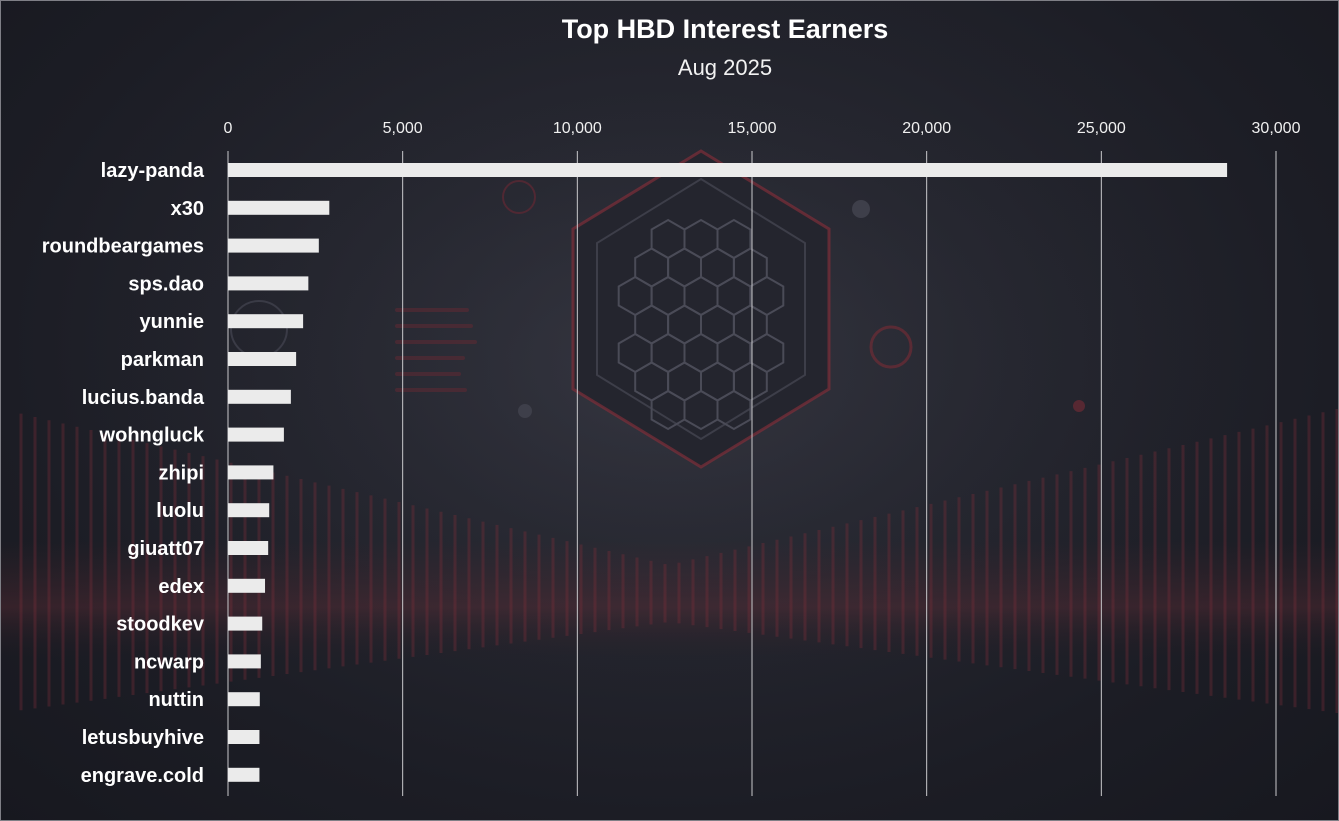 This screenshot has width=1339, height=821. I want to click on x-tick-label: 15,000, so click(752, 128).